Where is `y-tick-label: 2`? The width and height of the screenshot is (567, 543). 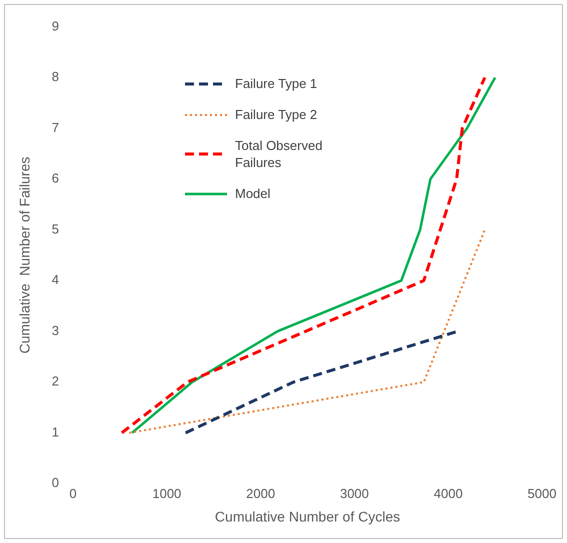 y-tick-label: 2 is located at coordinates (56, 381).